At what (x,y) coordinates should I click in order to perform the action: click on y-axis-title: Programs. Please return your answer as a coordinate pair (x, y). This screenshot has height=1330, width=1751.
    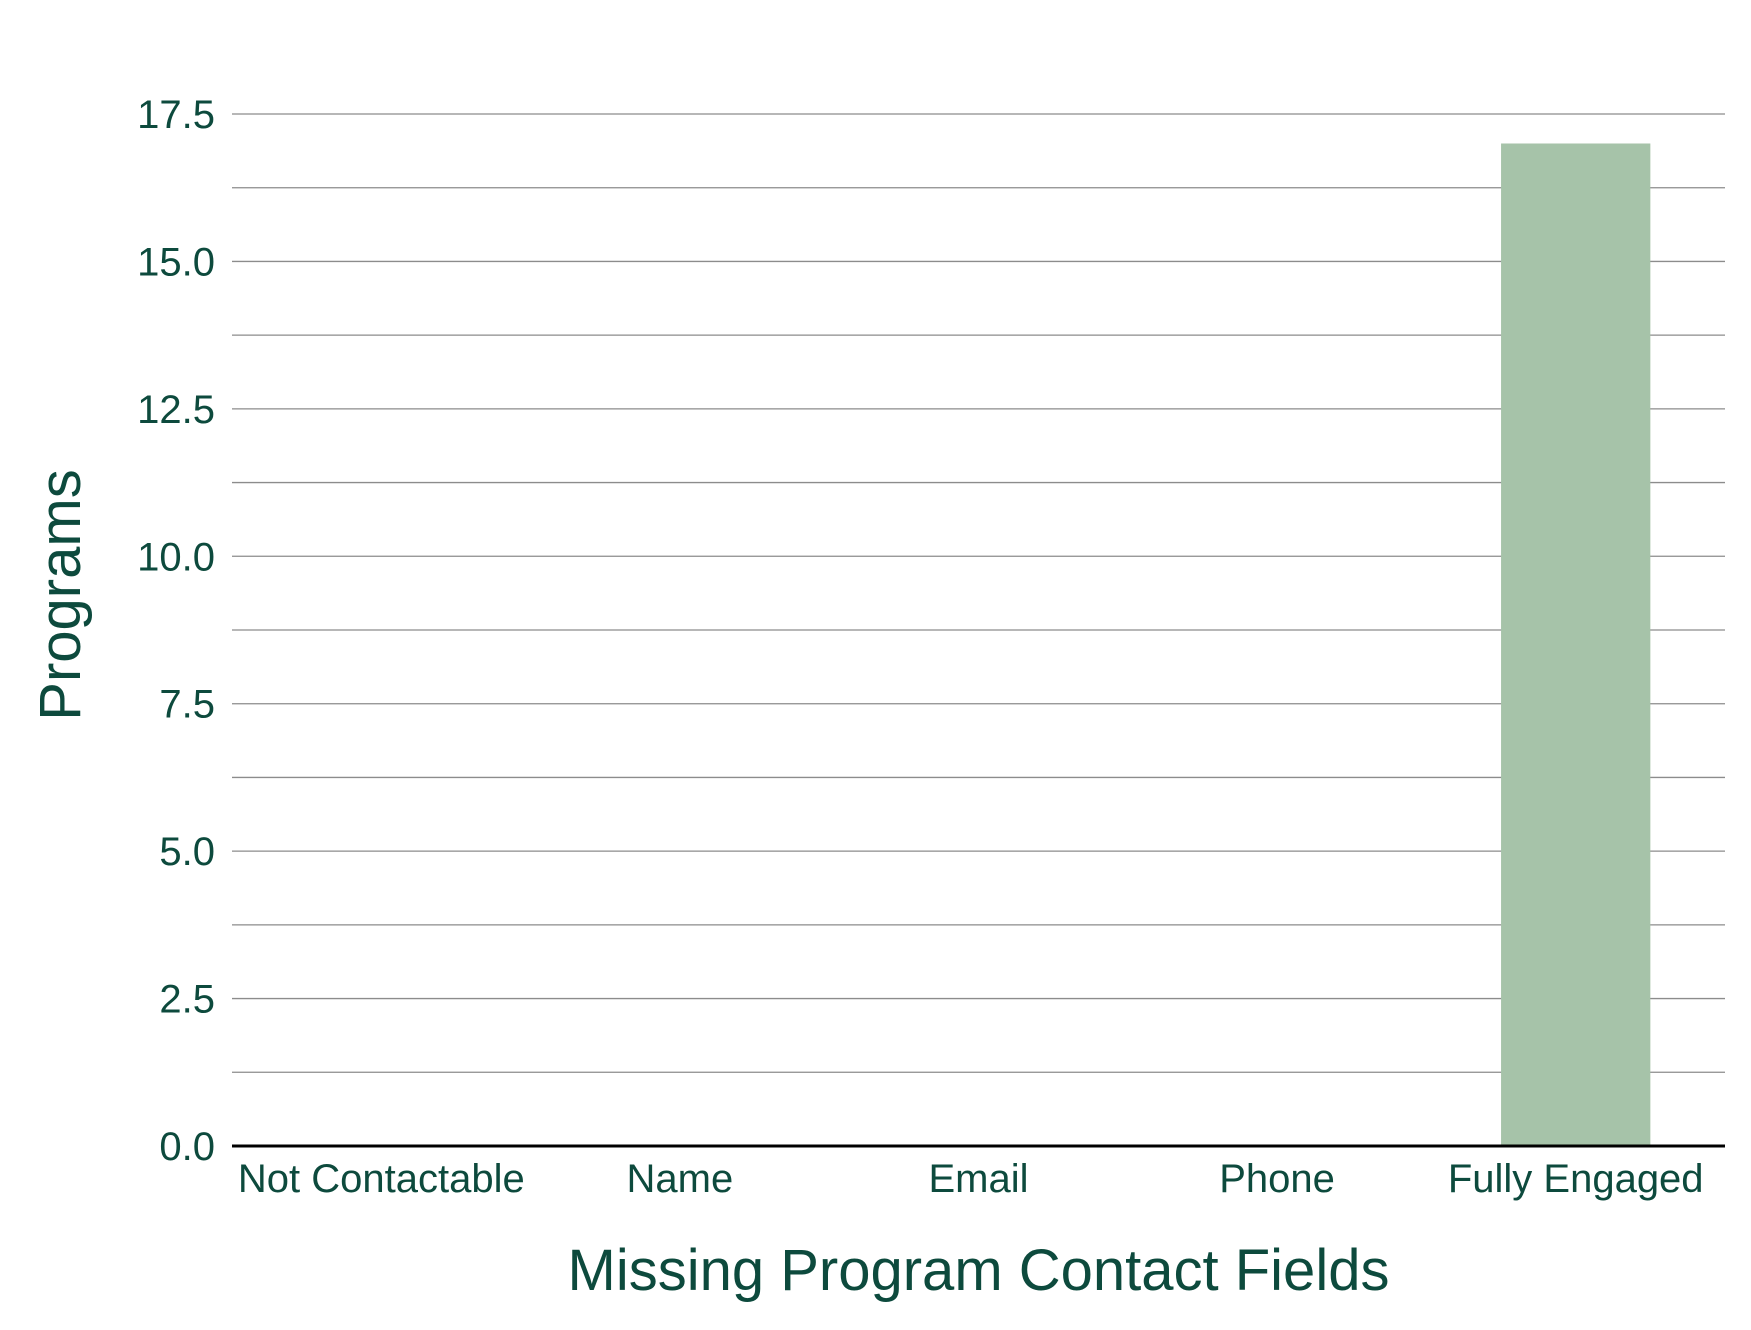
    Looking at the image, I should click on (60, 594).